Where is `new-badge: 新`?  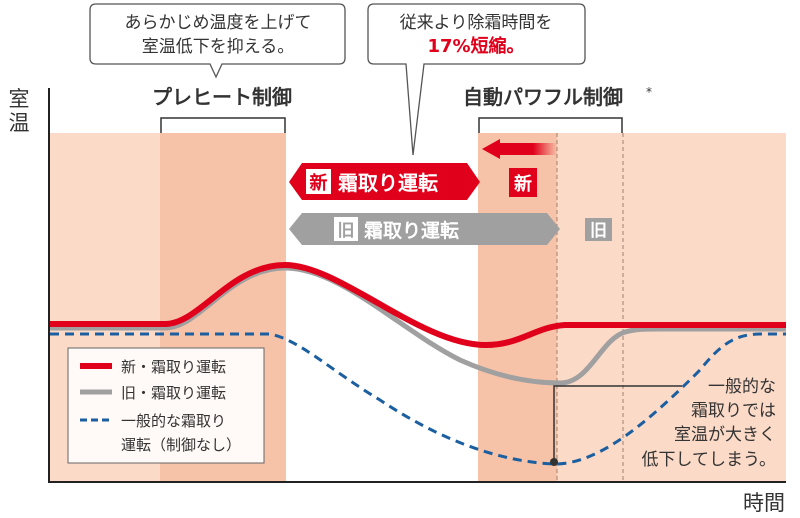 new-badge: 新 is located at coordinates (319, 183).